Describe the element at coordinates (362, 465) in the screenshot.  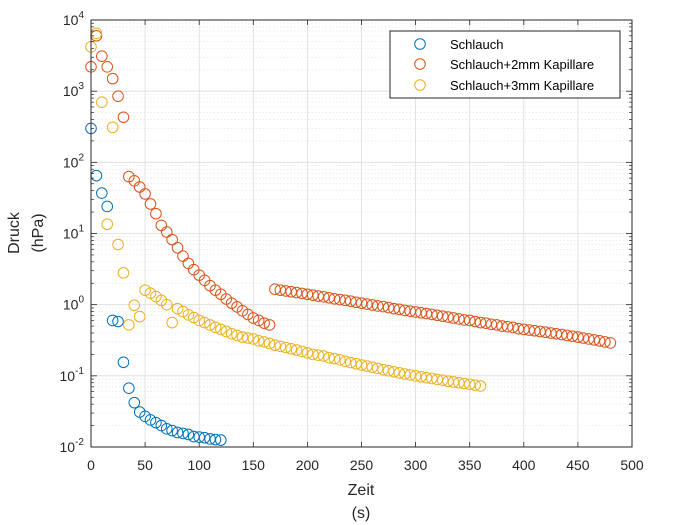
I see `x-tick-label: 250` at that location.